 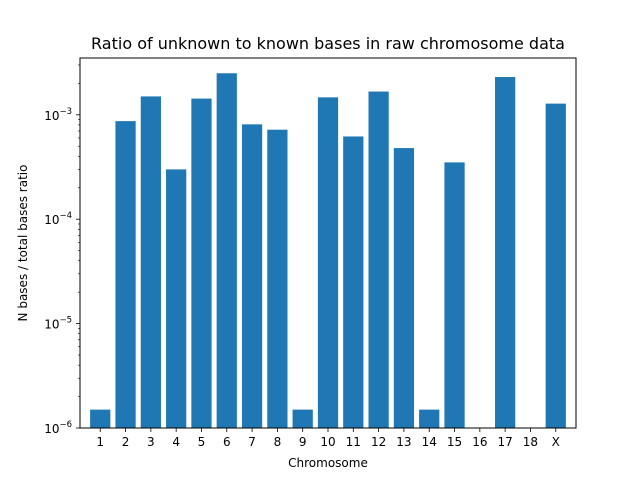 I want to click on x-tick-label: 12, so click(x=378, y=442).